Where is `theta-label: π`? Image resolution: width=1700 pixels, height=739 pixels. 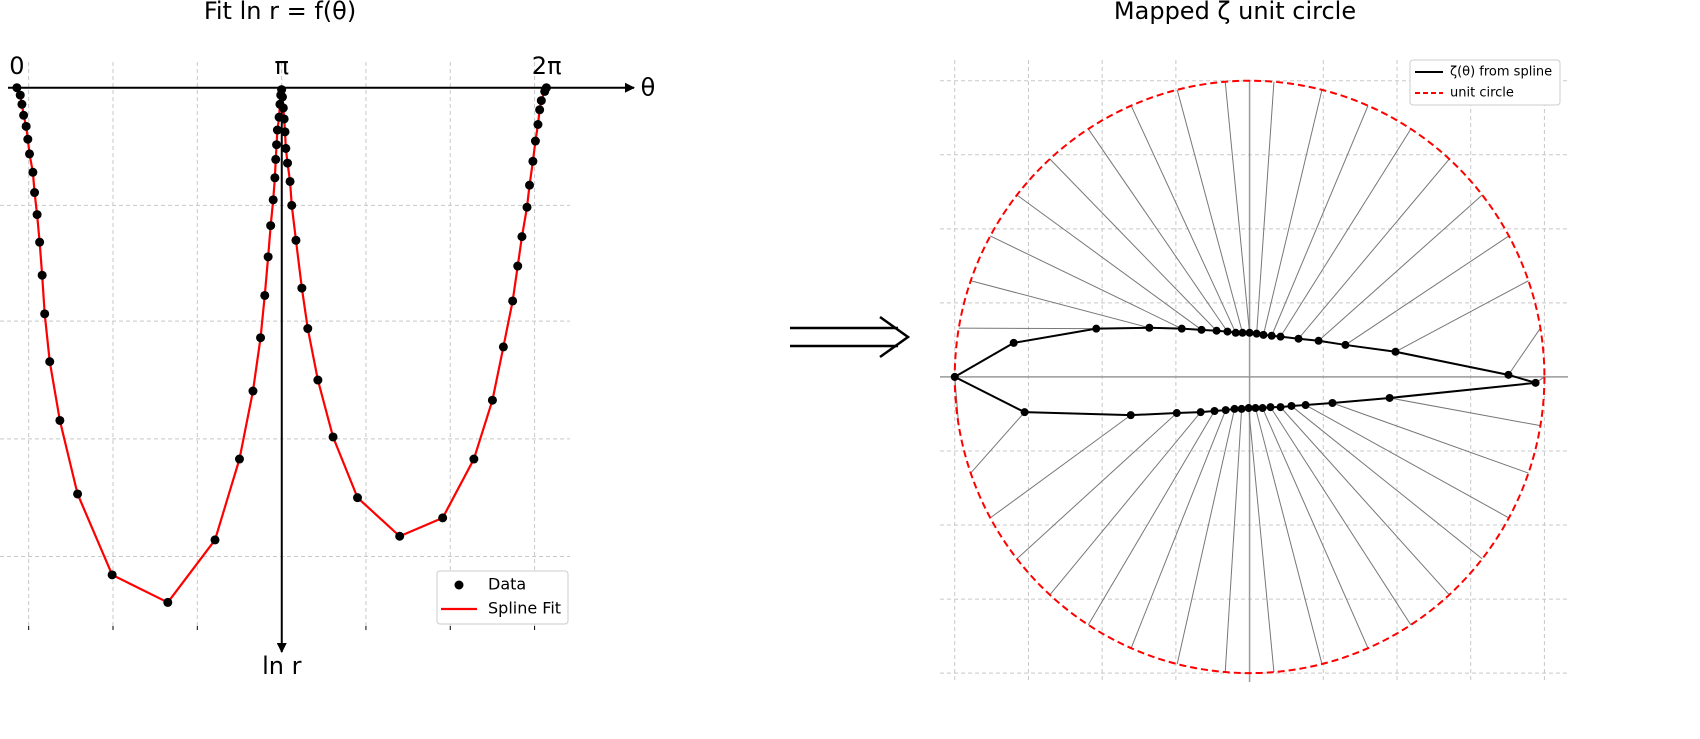 theta-label: π is located at coordinates (282, 66).